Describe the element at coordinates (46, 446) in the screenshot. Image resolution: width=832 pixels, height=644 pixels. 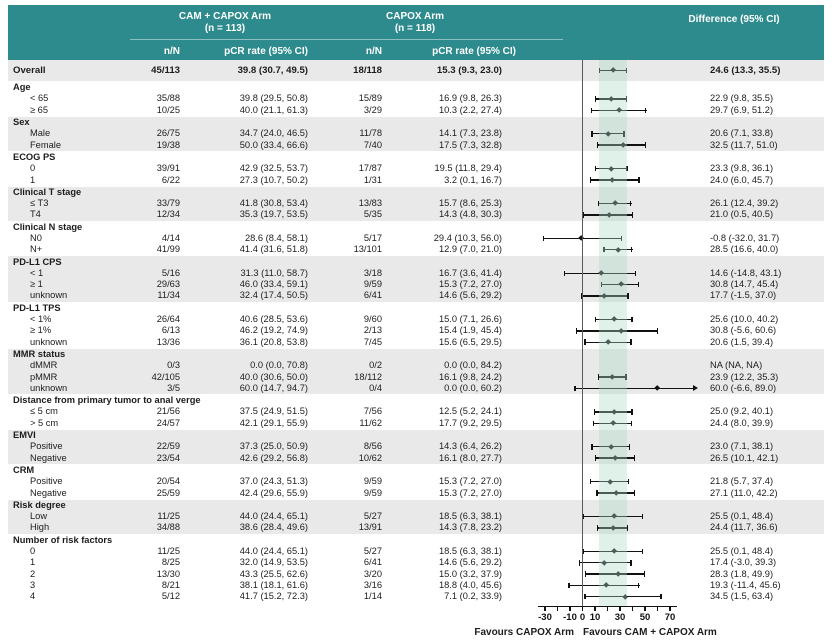
I see `row-label: Positive` at that location.